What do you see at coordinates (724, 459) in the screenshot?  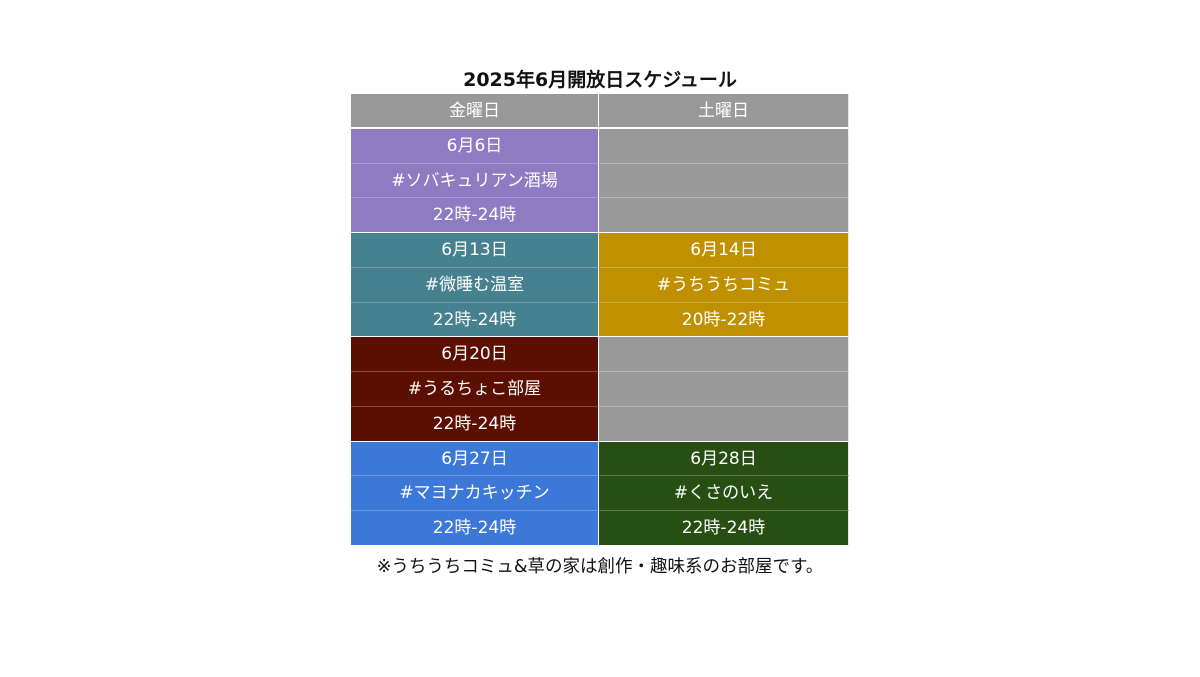 I see `week4-saturday-date: 6月28日` at bounding box center [724, 459].